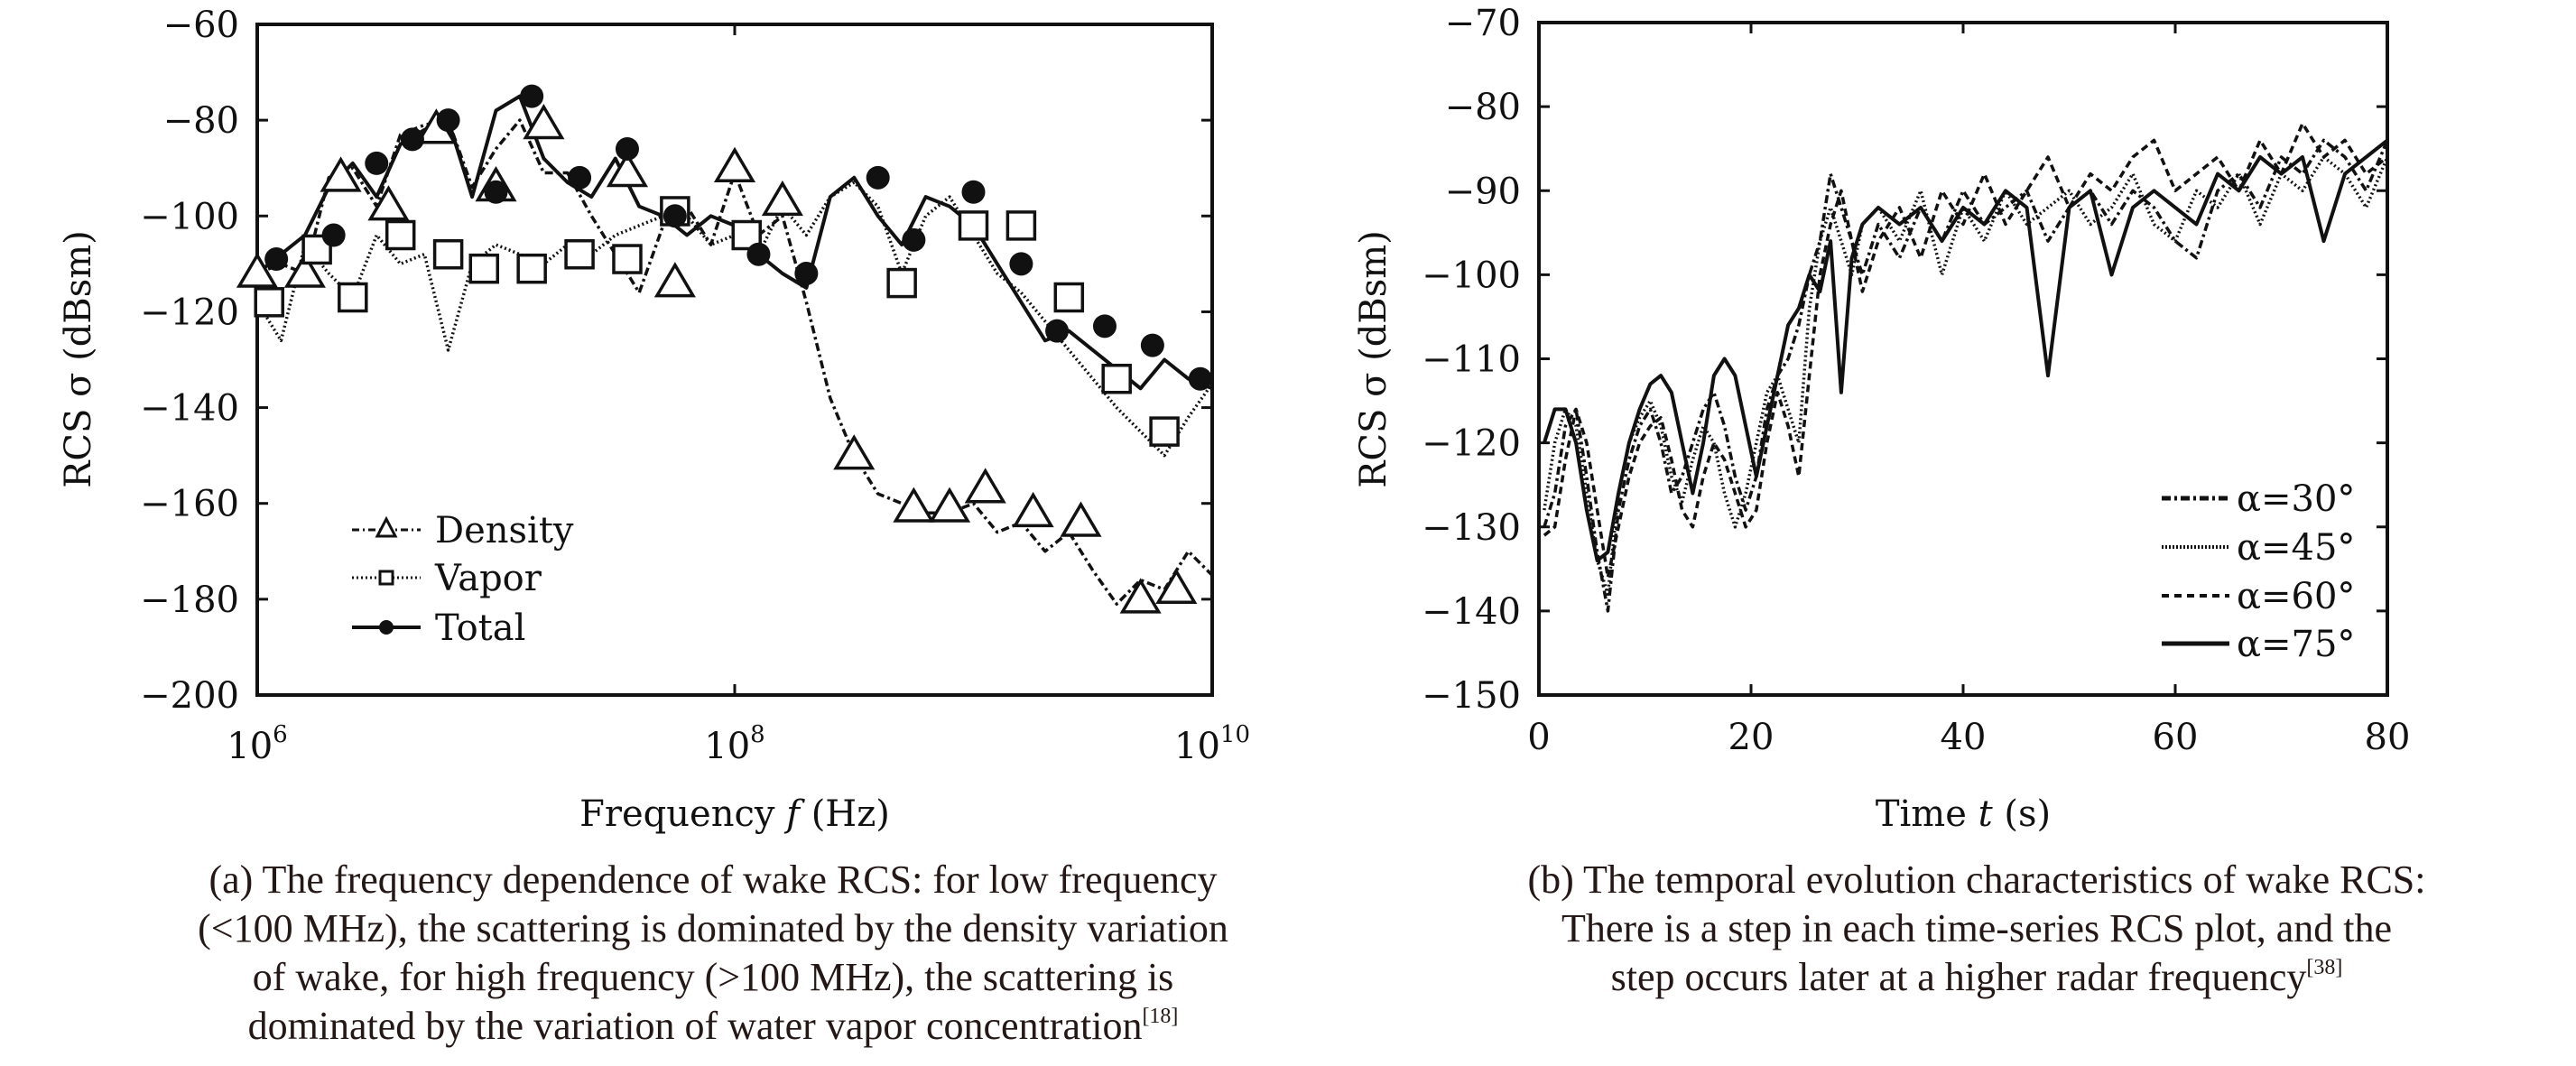 The width and height of the screenshot is (2576, 1066). Describe the element at coordinates (2296, 645) in the screenshot. I see `legend-label-alpha-75: α=75°` at that location.